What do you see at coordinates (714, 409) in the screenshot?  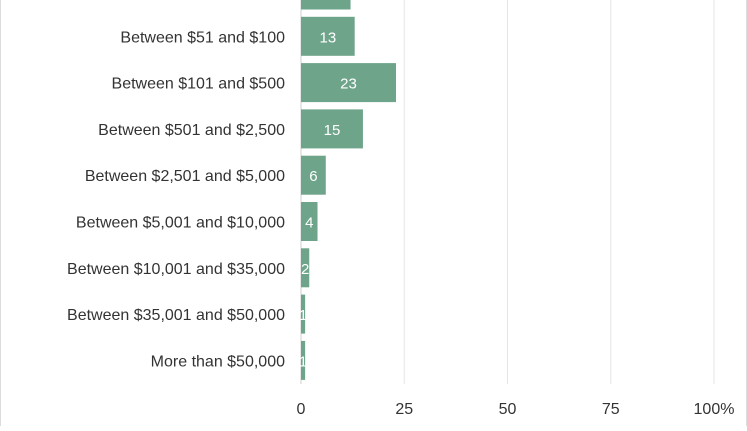 I see `x-tick-label: 100%` at bounding box center [714, 409].